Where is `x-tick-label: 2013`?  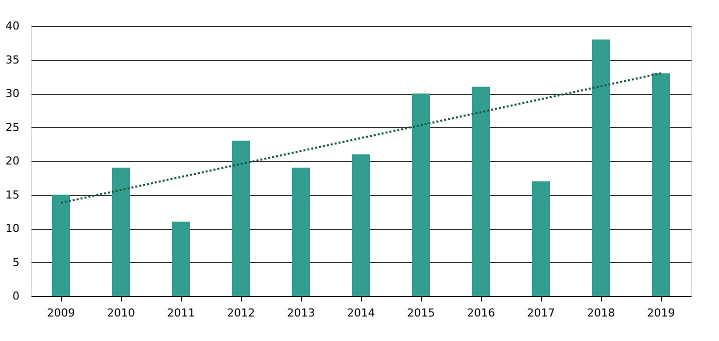
x-tick-label: 2013 is located at coordinates (301, 313).